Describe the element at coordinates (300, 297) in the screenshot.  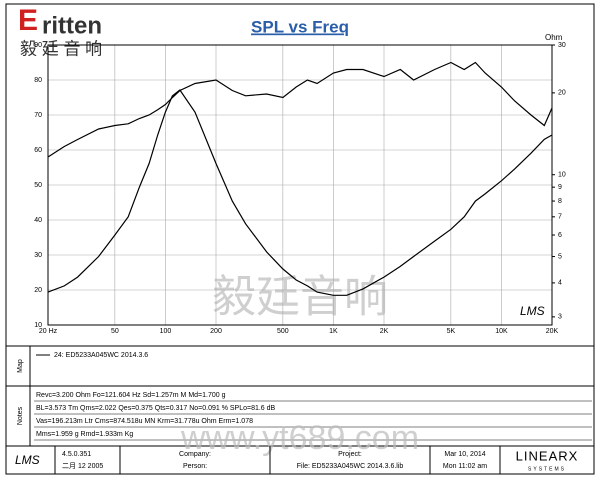
I see `watermark-cn: 毅廷音响` at that location.